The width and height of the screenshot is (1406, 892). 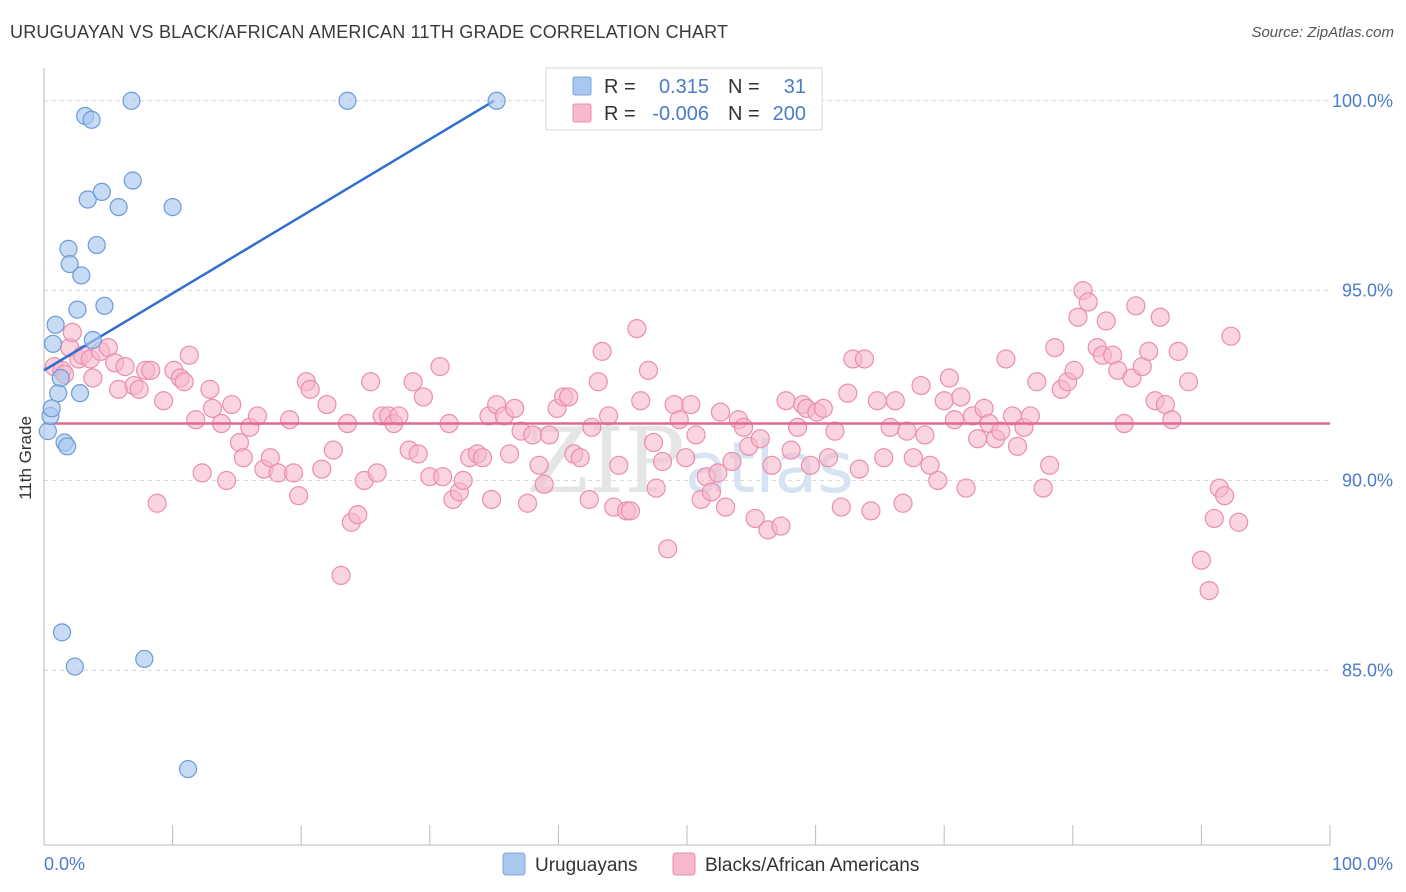 I want to click on source-credit: Source: ZipAtlas.com, so click(x=1322, y=32).